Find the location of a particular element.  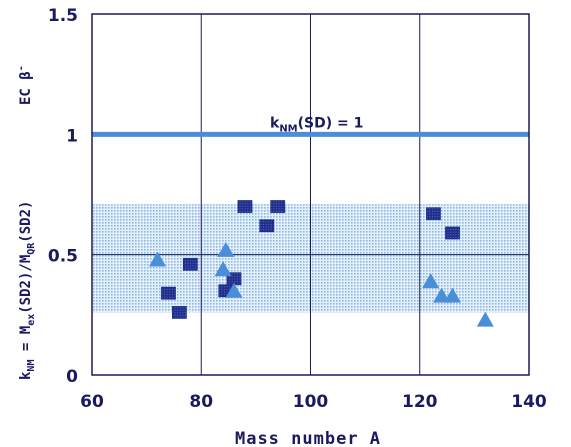

y-axis-label-main: k is located at coordinates (26, 375).